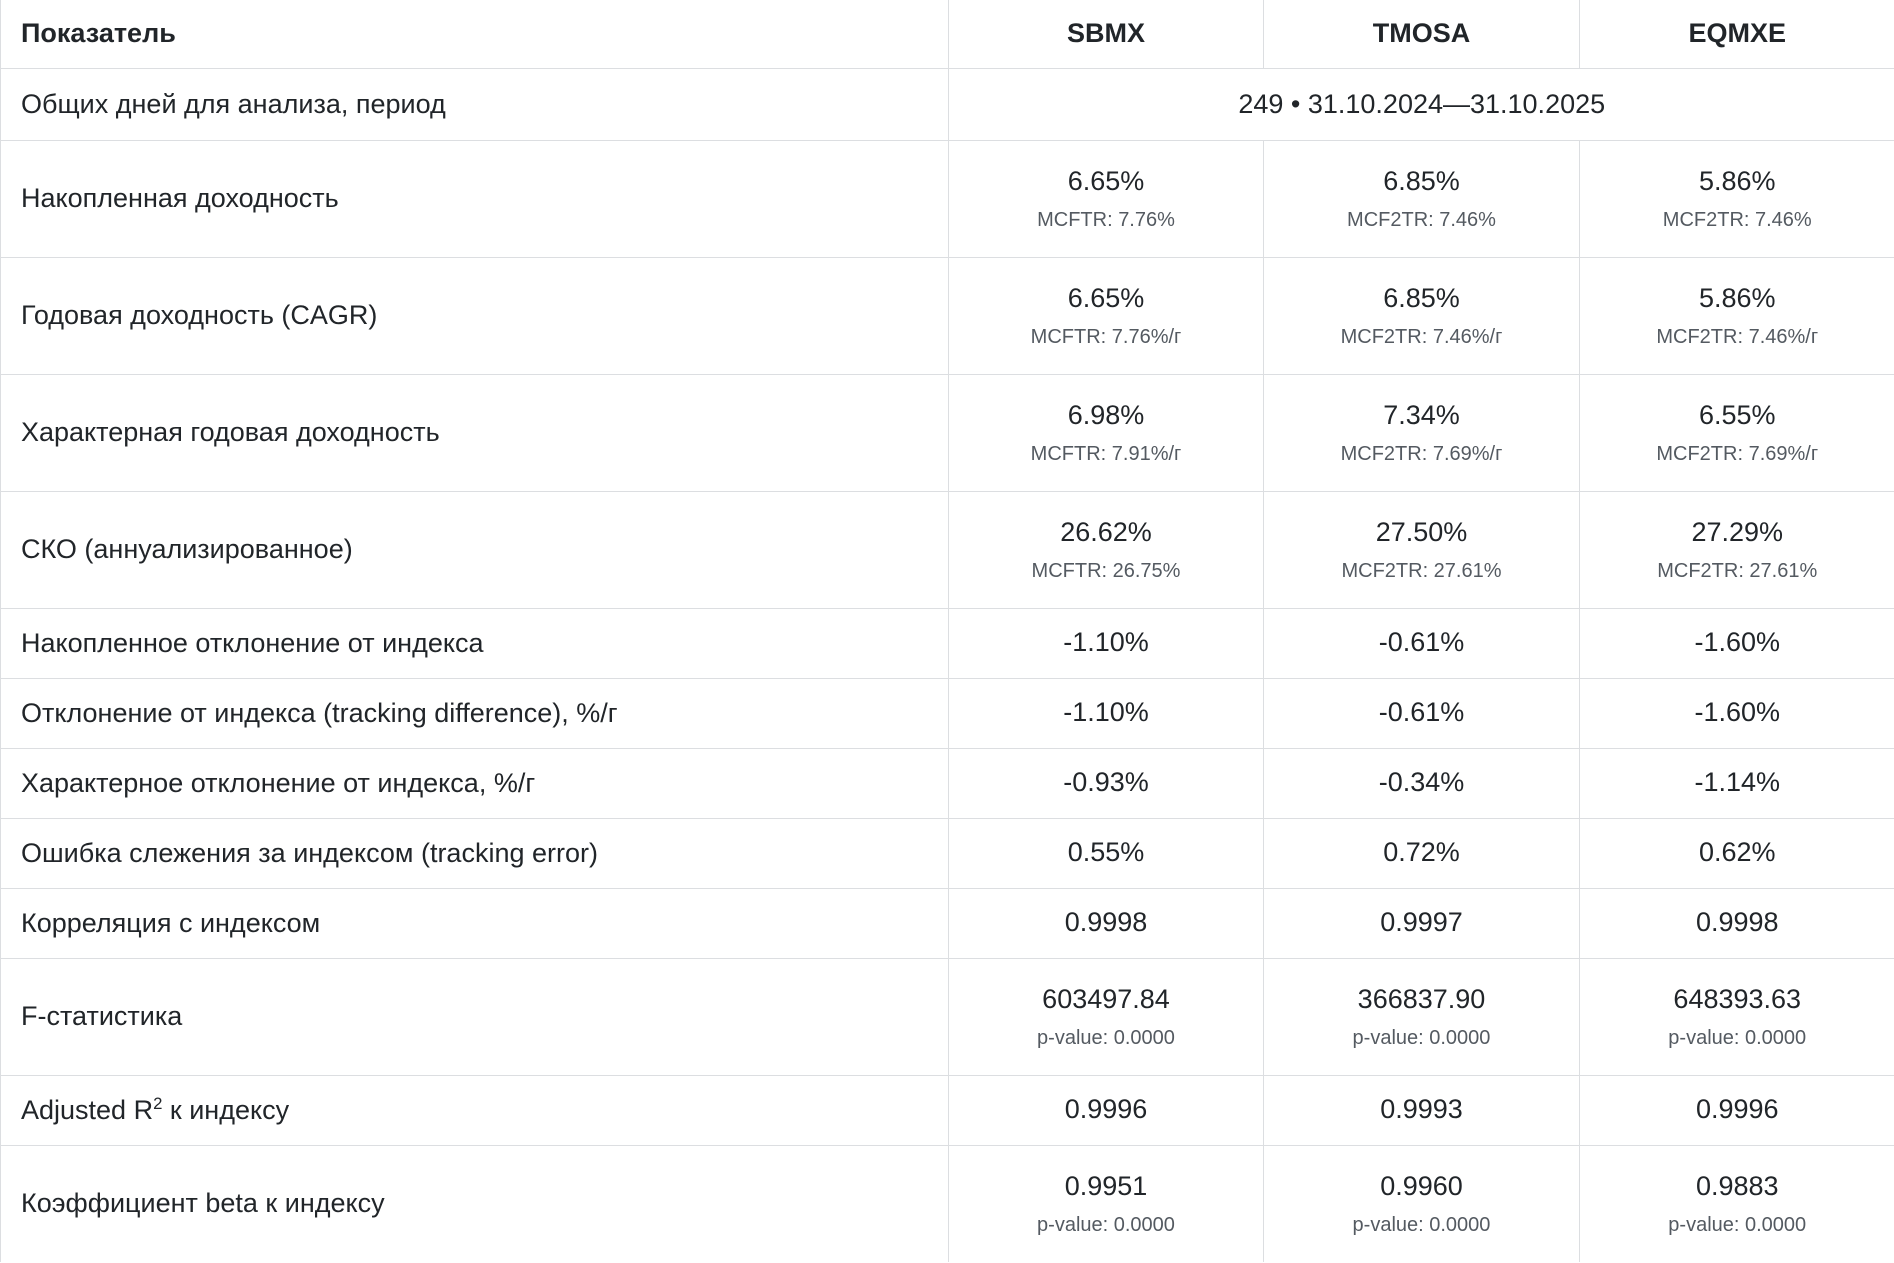  I want to click on value-cell-sbmx: 26.62% MCFTR: 26.75%, so click(1106, 550).